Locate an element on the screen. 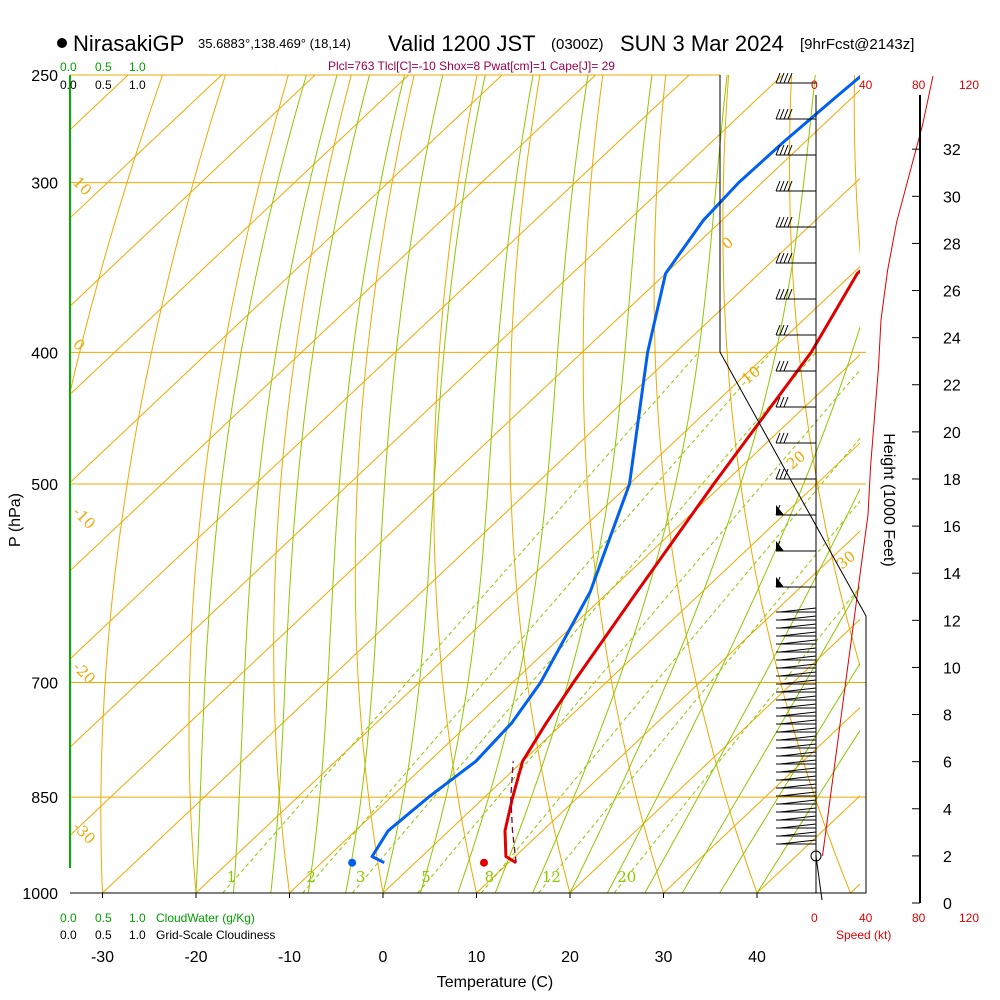 This screenshot has width=1000, height=1000. dry-adiabat-label: 20 is located at coordinates (796, 460).